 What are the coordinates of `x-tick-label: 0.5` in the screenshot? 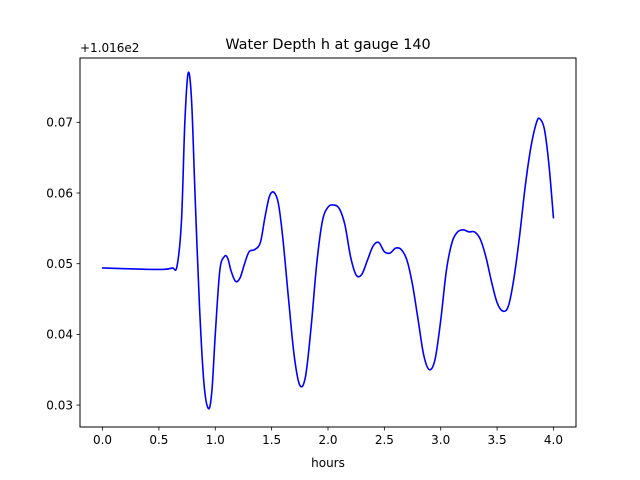 It's located at (158, 440).